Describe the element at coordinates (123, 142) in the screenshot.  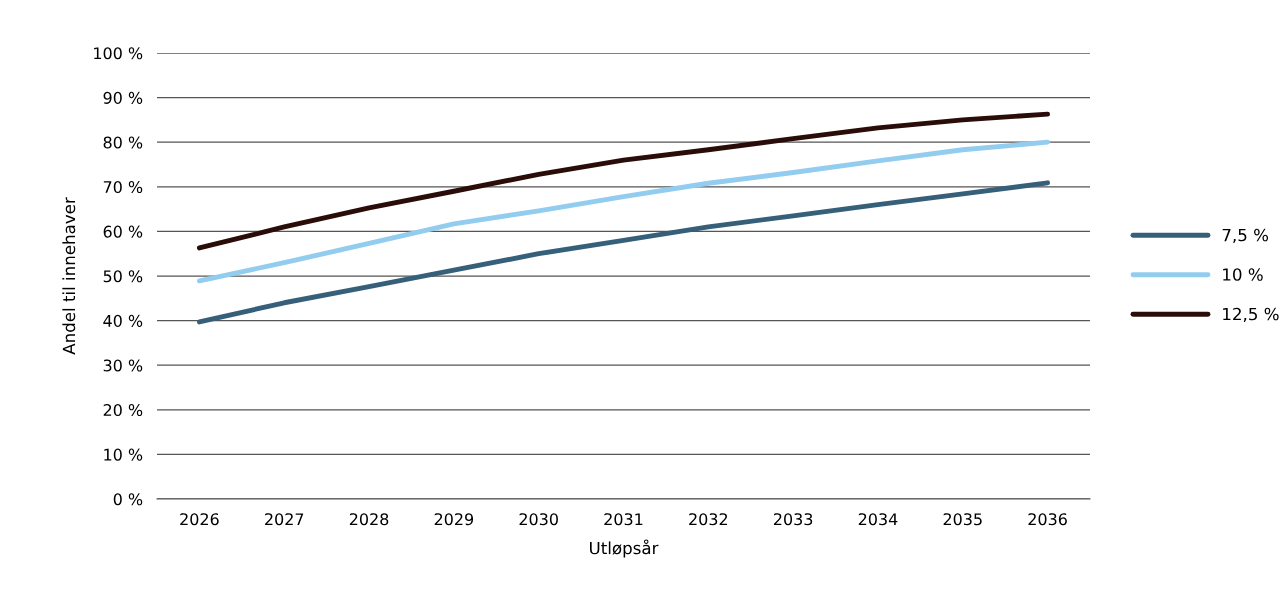
I see `y-tick-label: 80 %` at that location.